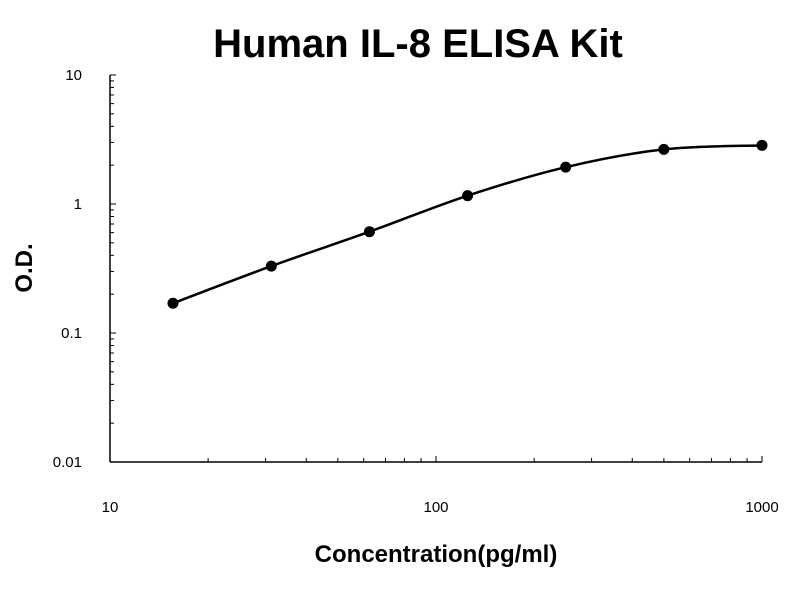  I want to click on y-tick-label: 10, so click(73, 75).